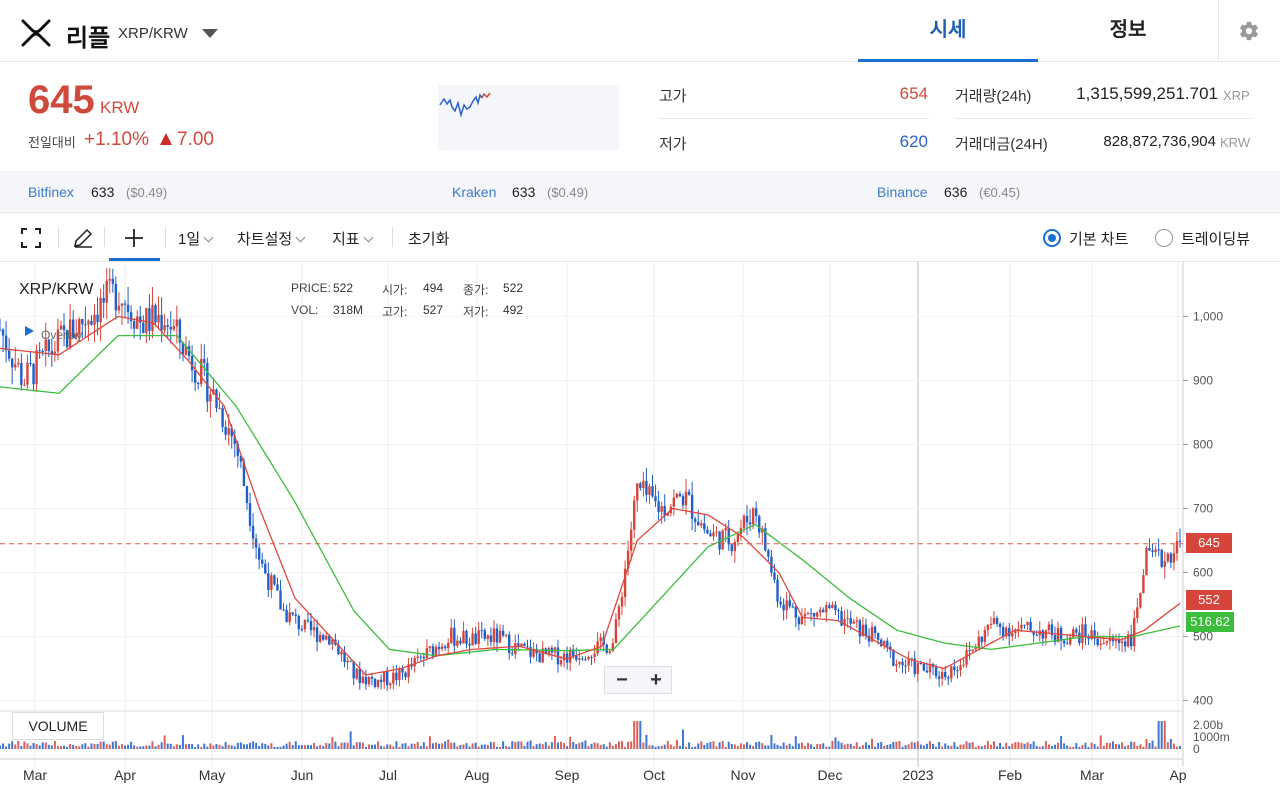 The width and height of the screenshot is (1280, 795). Describe the element at coordinates (1128, 30) in the screenshot. I see `tab-info: 정보` at that location.